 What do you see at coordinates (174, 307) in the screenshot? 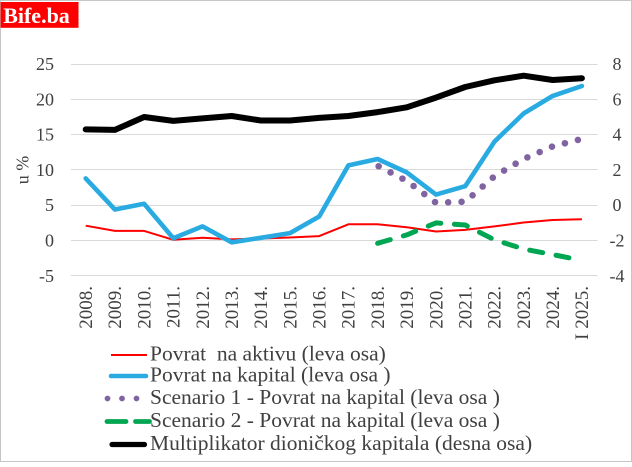
I see `svg-text: 2011.` at bounding box center [174, 307].